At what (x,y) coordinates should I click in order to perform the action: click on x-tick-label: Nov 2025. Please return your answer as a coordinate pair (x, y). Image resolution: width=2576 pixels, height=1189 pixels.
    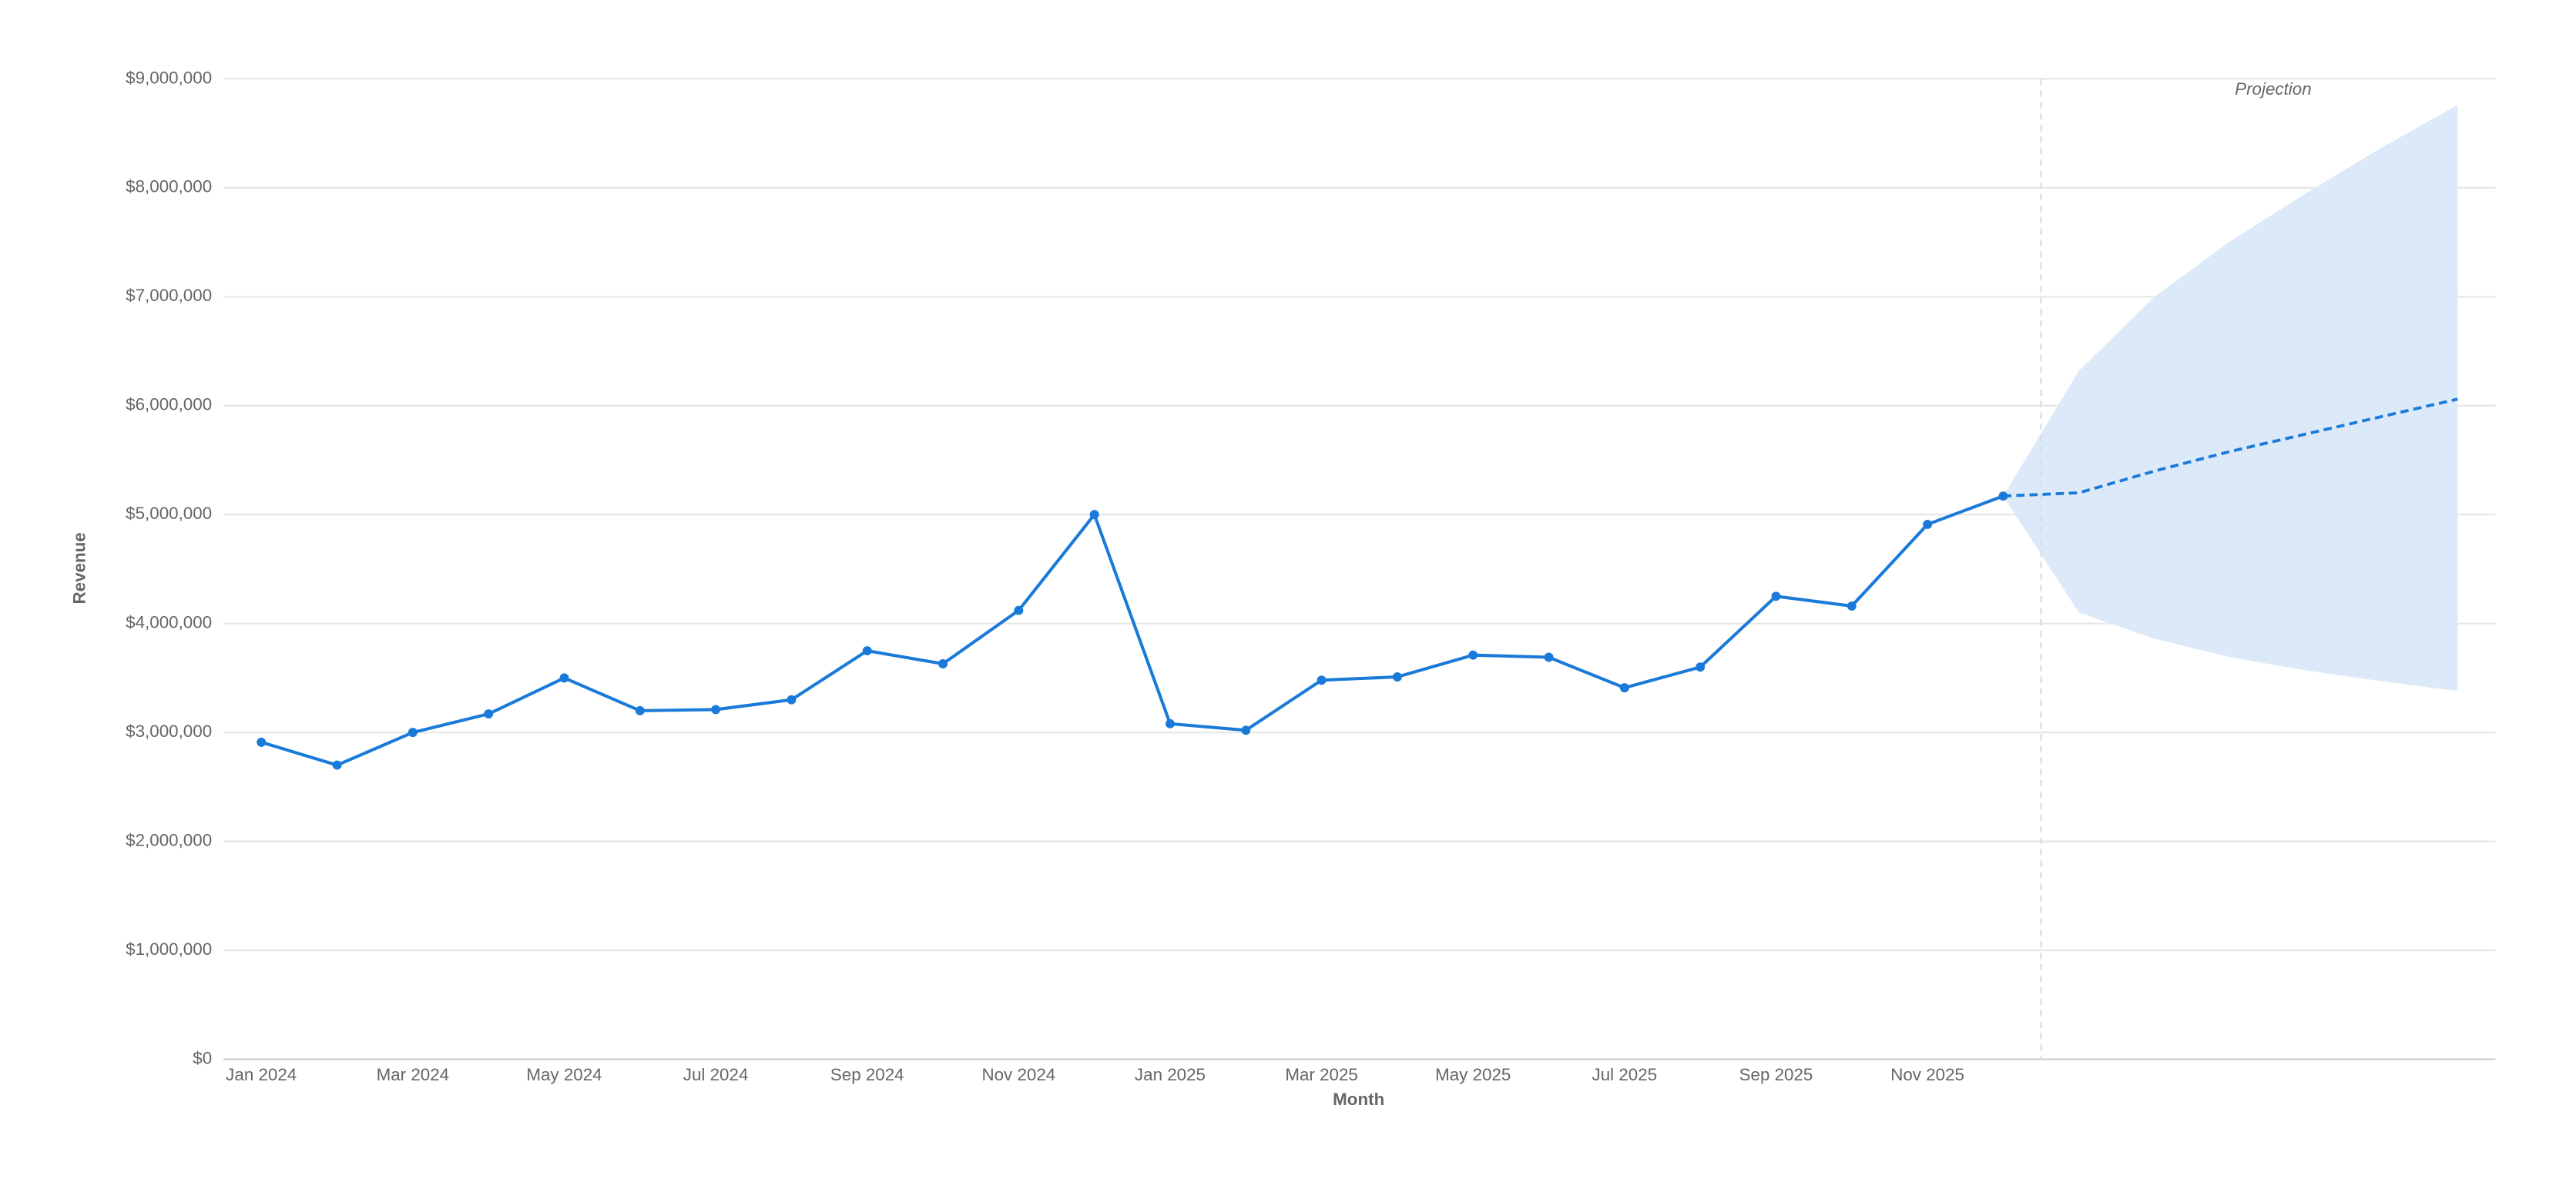
    Looking at the image, I should click on (1927, 1074).